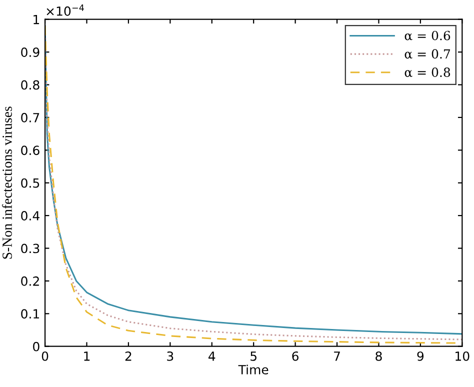 This screenshot has width=474, height=387. I want to click on x-tick-label: 1, so click(87, 356).